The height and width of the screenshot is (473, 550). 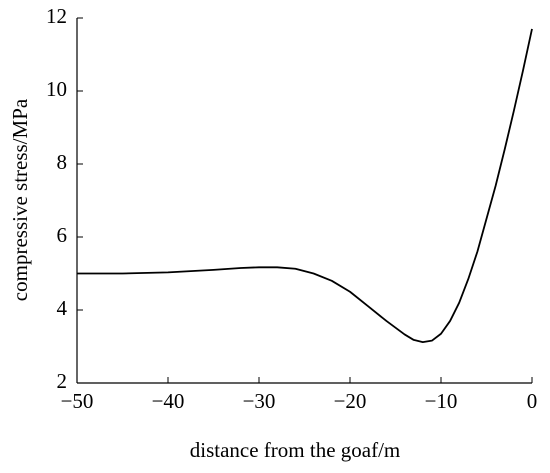 I want to click on x-tick-label: −30, so click(x=259, y=401).